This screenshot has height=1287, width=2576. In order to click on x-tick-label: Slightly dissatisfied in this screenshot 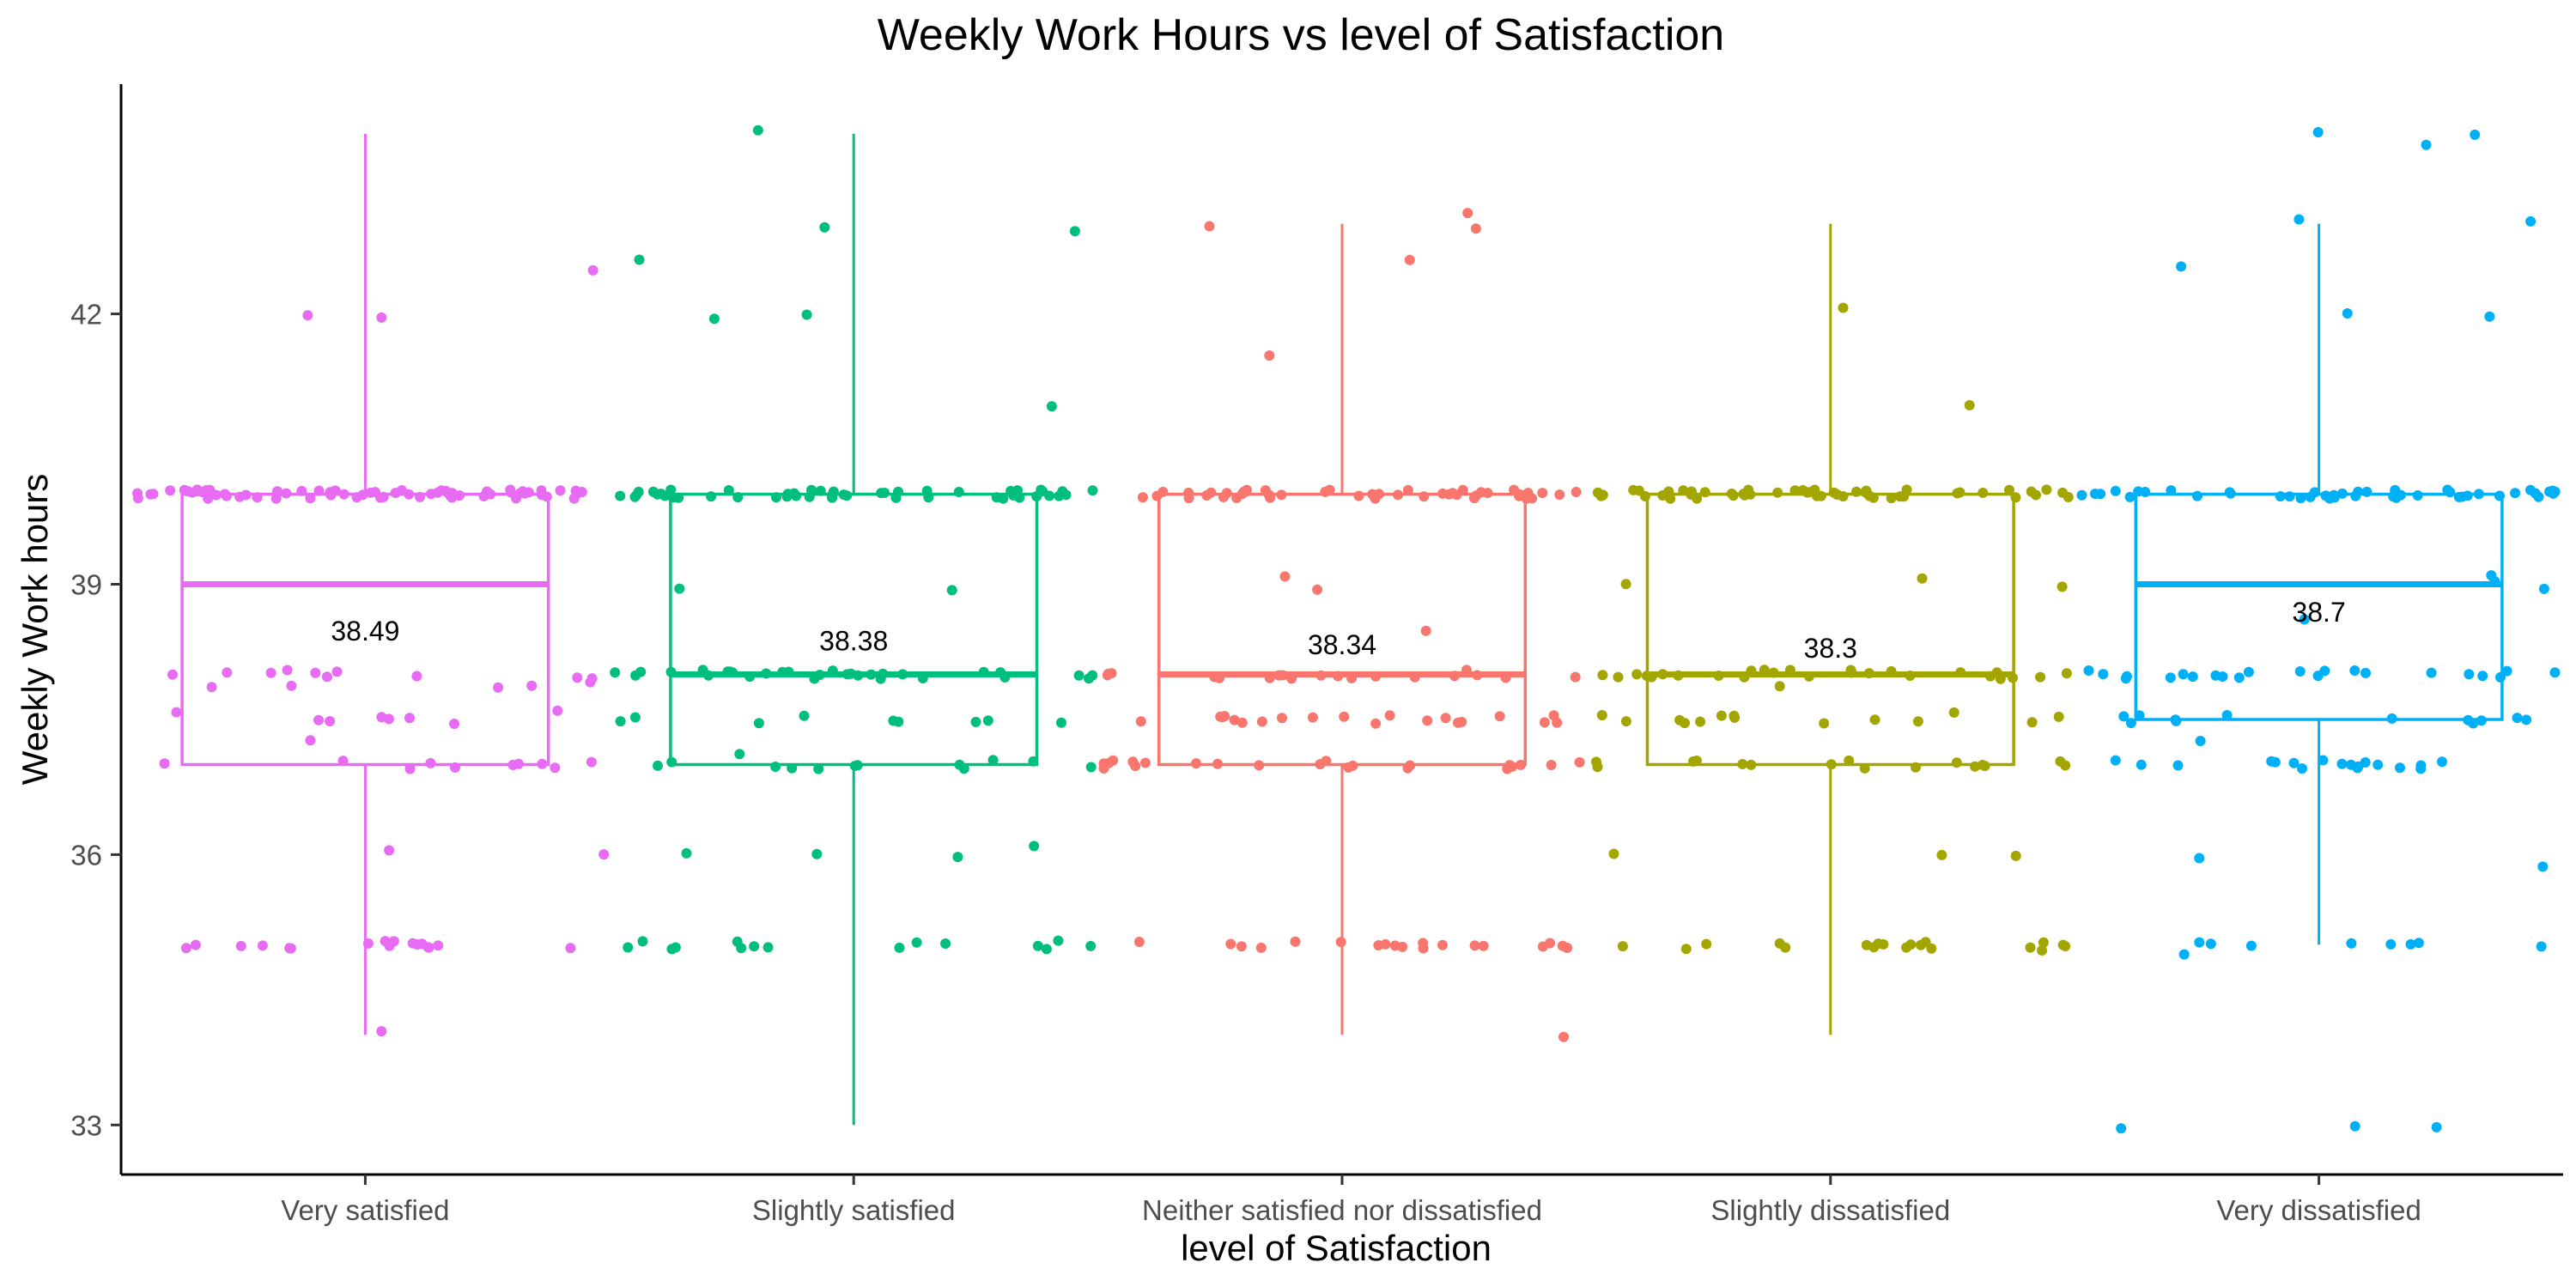, I will do `click(1830, 1210)`.